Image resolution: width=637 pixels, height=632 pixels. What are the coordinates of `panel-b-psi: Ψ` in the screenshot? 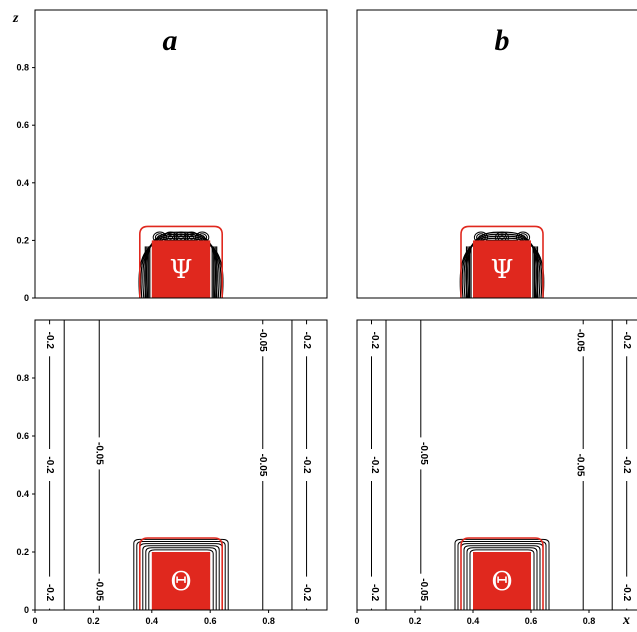 It's located at (502, 261).